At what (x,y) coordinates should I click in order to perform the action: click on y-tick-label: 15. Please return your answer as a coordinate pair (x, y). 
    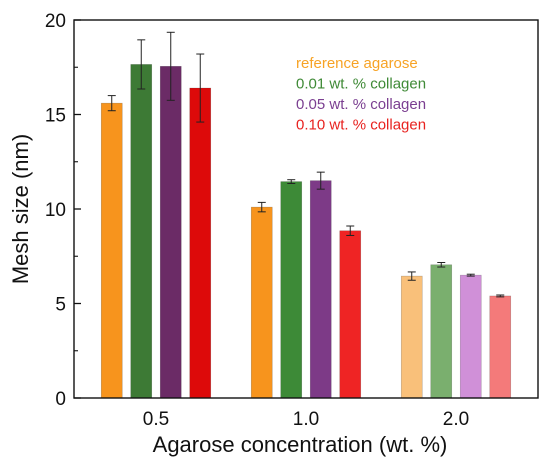
    Looking at the image, I should click on (55, 116).